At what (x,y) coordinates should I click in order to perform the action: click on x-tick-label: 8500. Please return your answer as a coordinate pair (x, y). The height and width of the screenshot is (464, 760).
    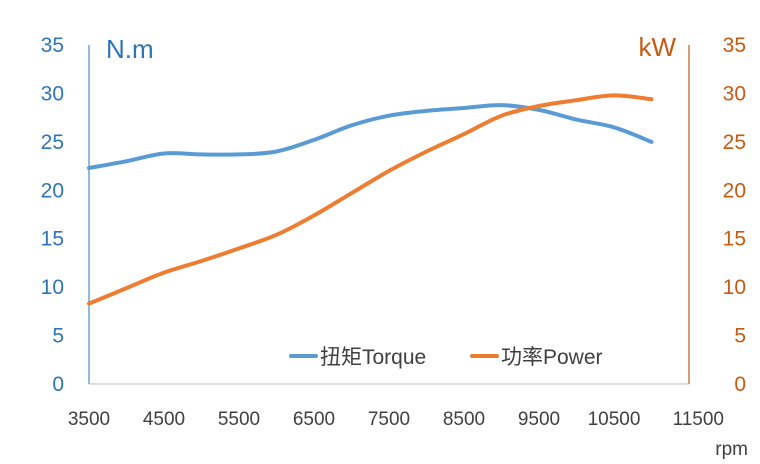
    Looking at the image, I should click on (464, 419).